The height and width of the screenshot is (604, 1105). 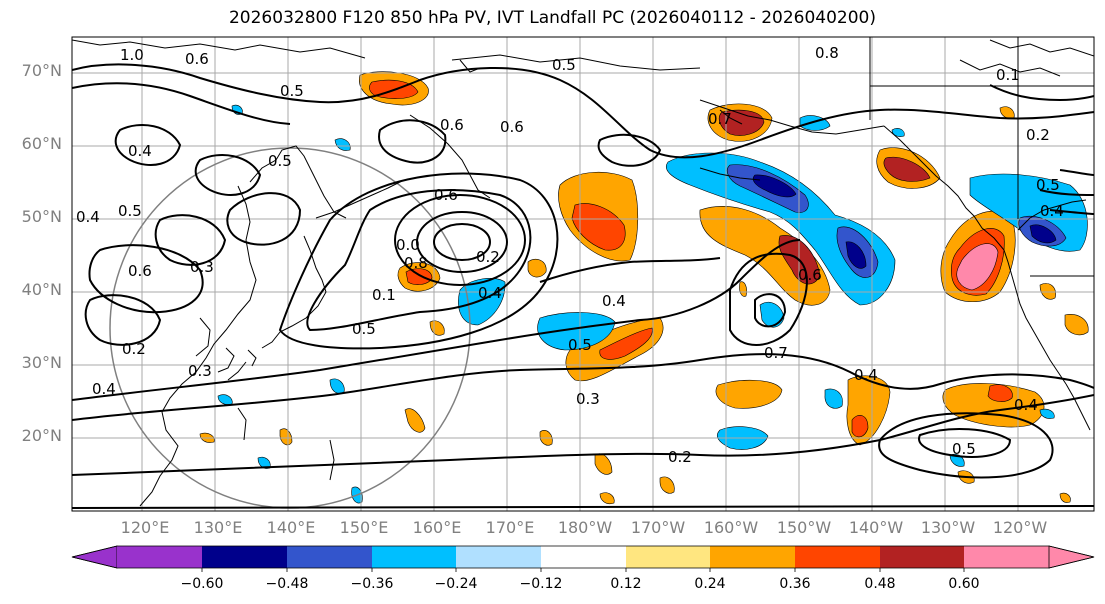 I want to click on lon-label: 120°W, so click(x=1020, y=527).